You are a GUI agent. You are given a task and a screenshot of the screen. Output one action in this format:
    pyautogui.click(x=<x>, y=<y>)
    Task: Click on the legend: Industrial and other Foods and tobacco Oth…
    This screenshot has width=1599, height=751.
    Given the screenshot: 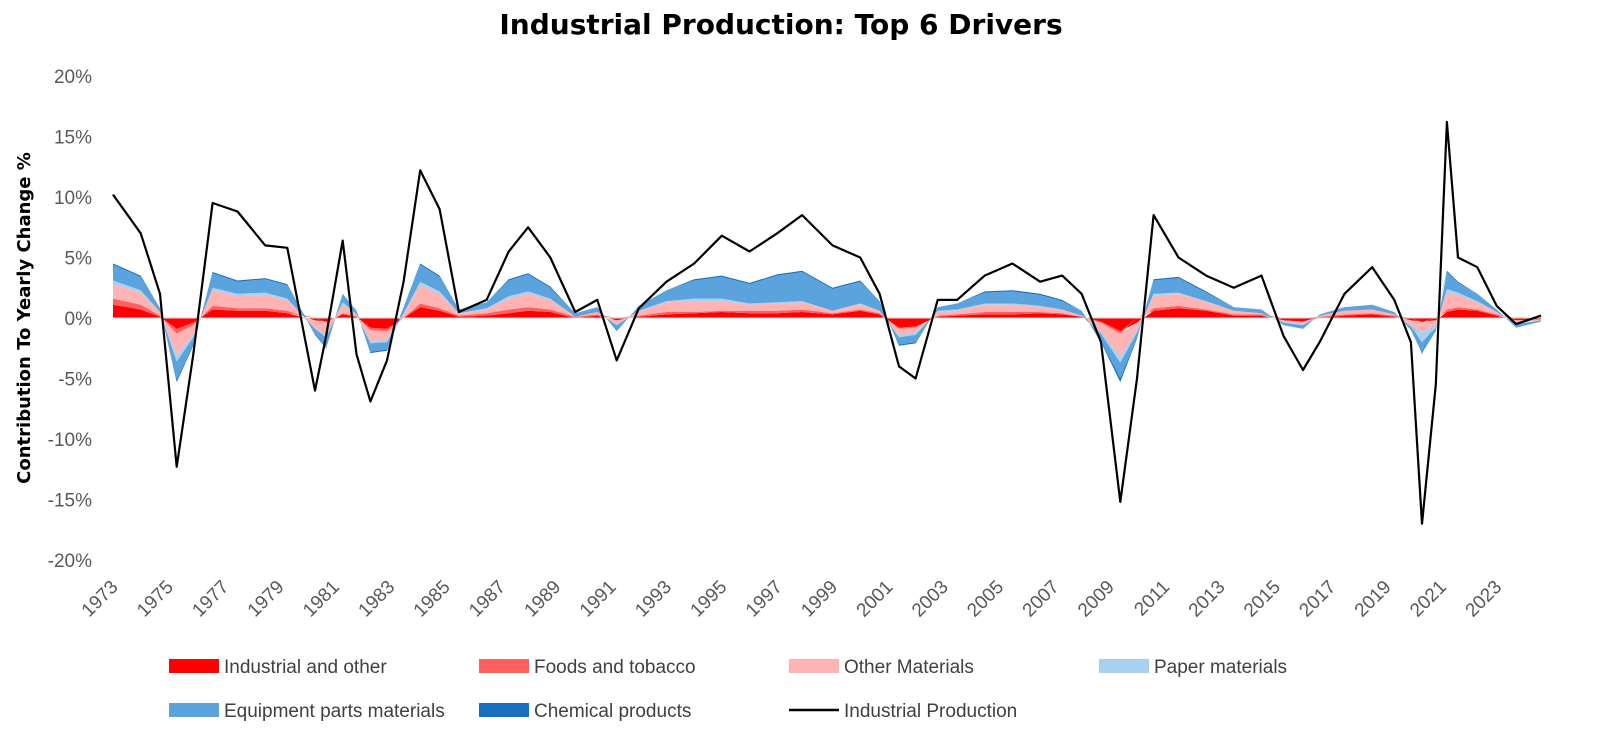 What is the action you would take?
    pyautogui.click(x=728, y=689)
    